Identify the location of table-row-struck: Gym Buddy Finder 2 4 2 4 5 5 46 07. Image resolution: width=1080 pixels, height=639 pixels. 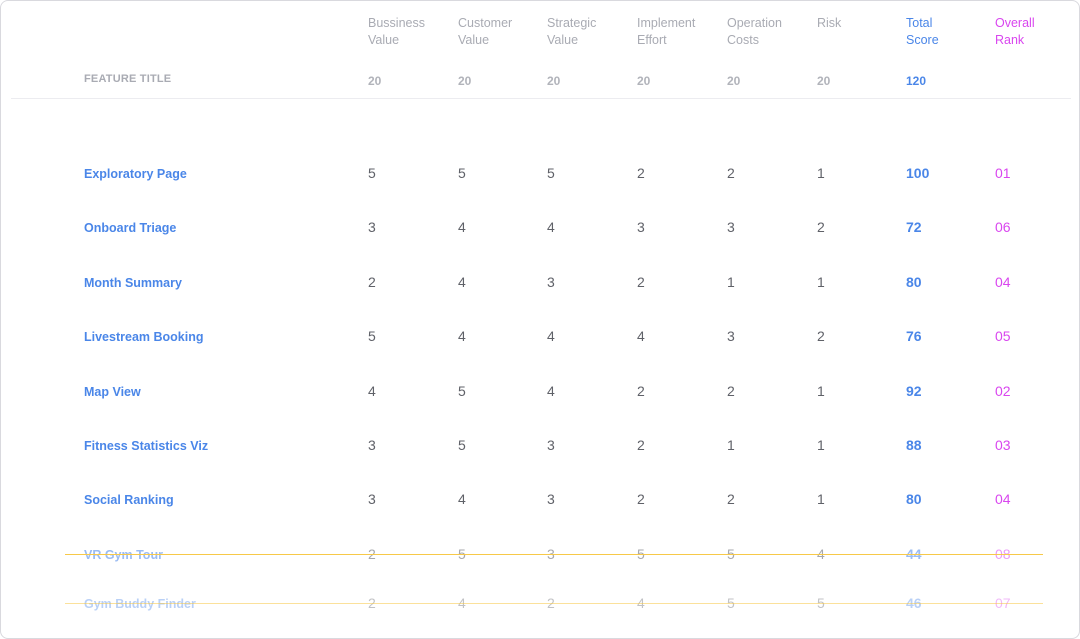
(540, 610).